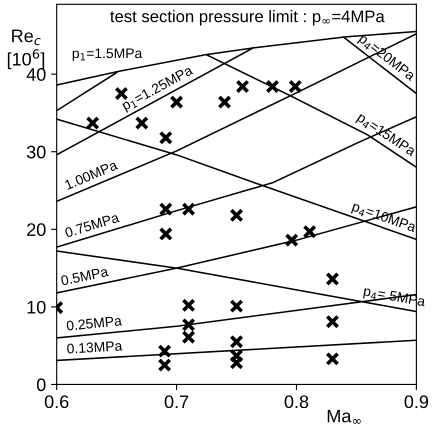 The image size is (436, 432). What do you see at coordinates (383, 218) in the screenshot?
I see `annotation: p$_{4}$=10MPa` at bounding box center [383, 218].